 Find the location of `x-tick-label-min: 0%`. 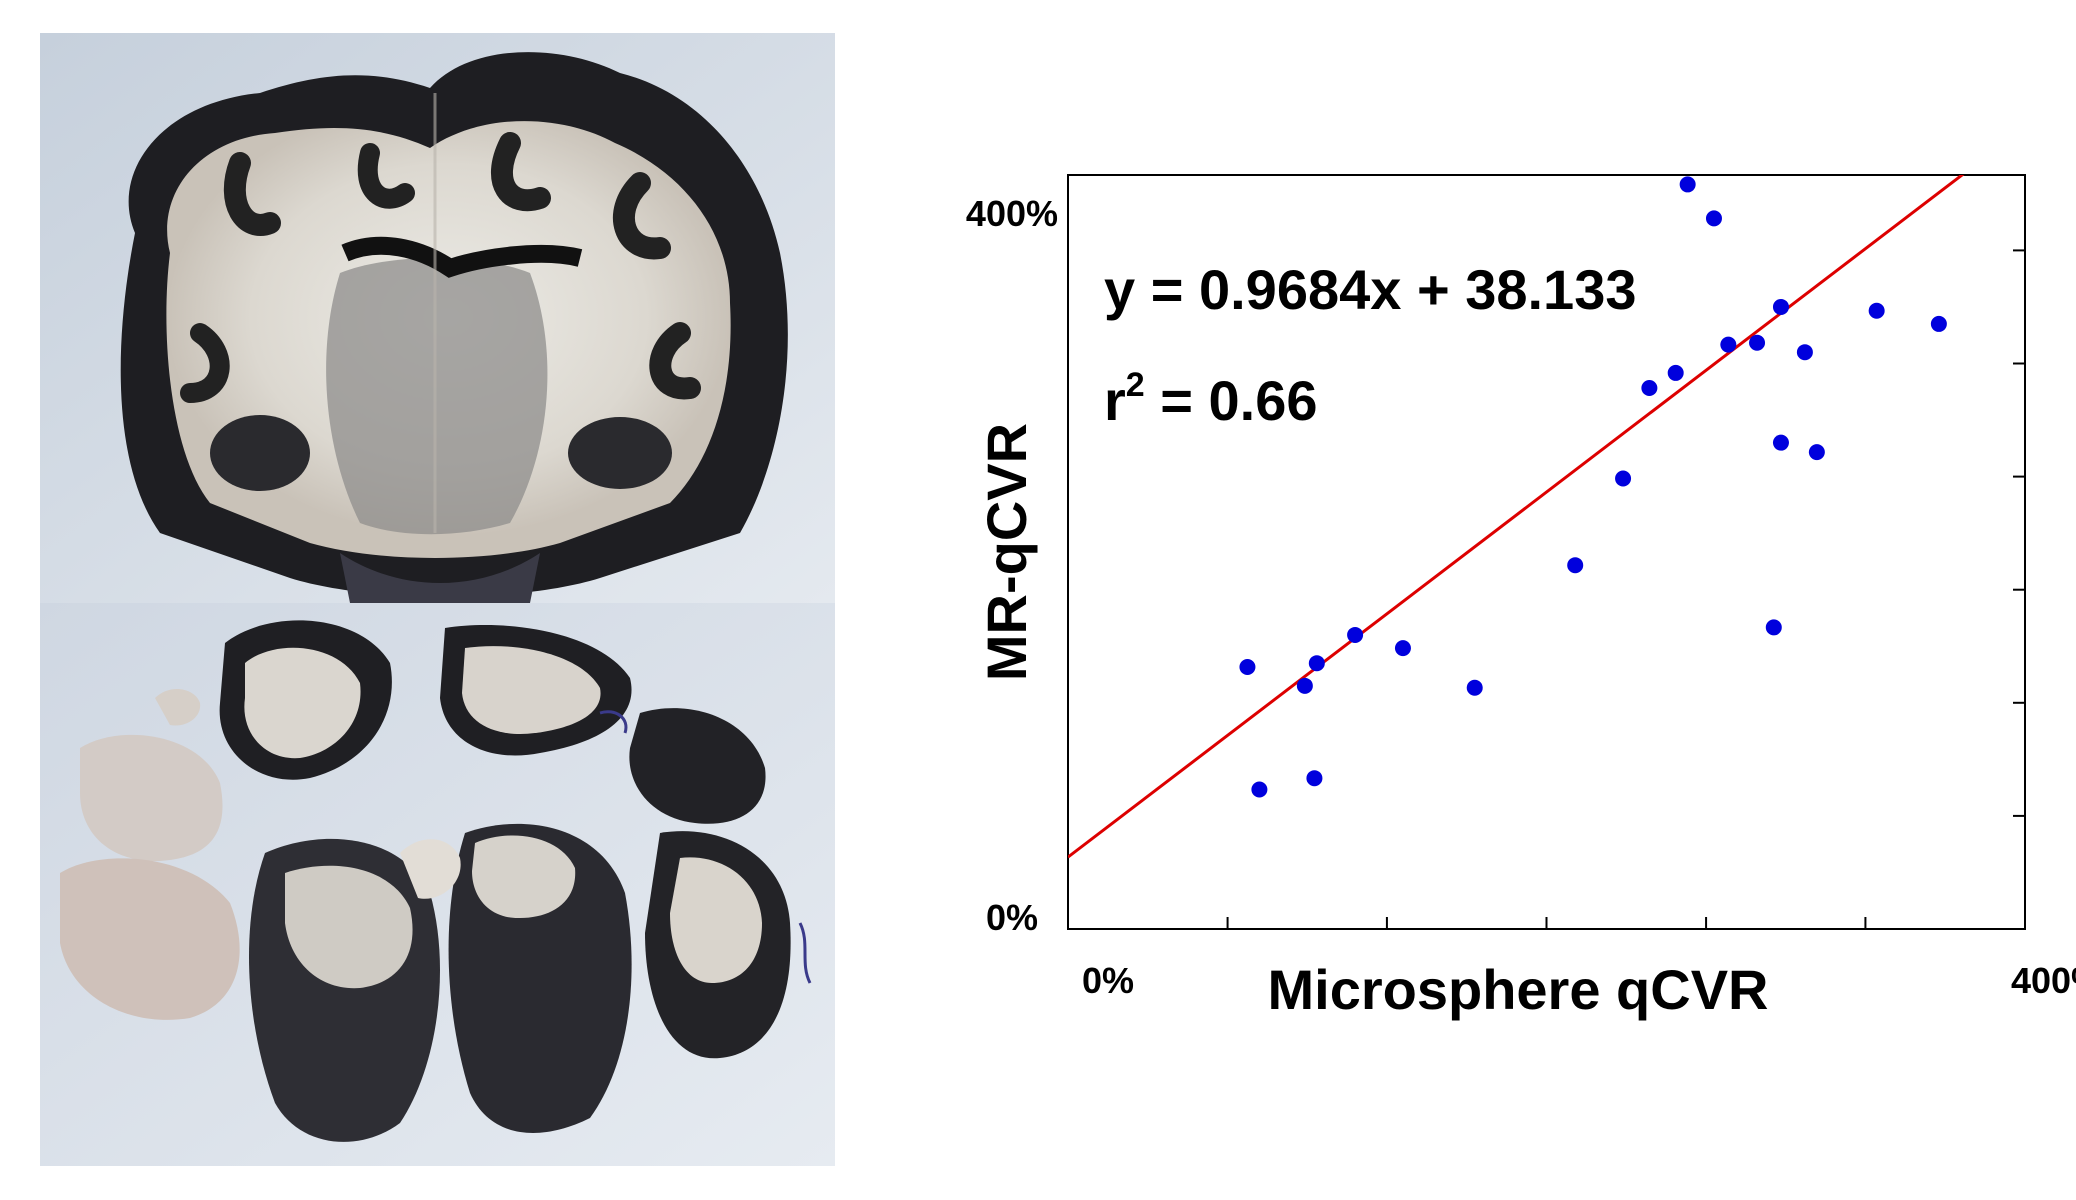

x-tick-label-min: 0% is located at coordinates (1108, 980).